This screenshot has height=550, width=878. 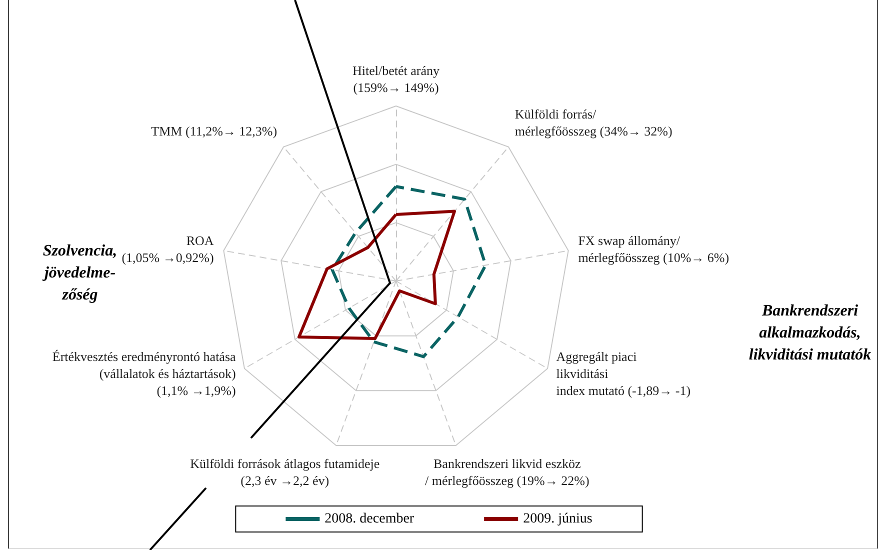 I want to click on legend-label: 2008. december, so click(x=369, y=519).